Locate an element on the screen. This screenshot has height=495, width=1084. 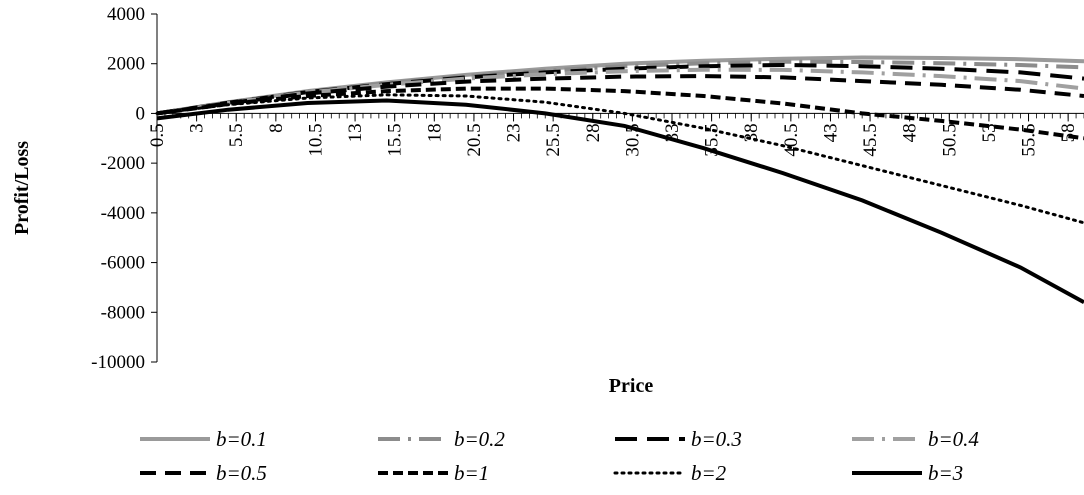
y-tick-label: 2000 is located at coordinates (126, 64).